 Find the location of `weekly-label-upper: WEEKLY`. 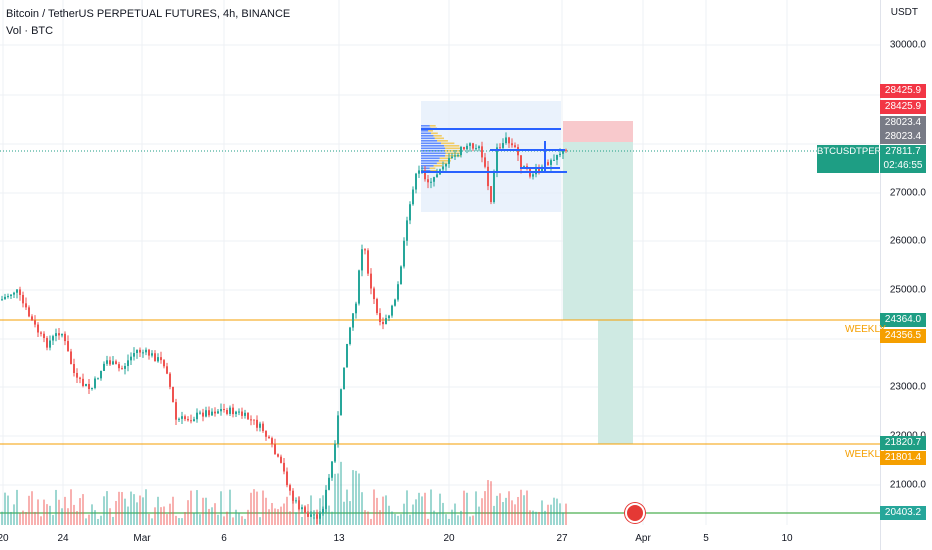

weekly-label-upper: WEEKLY is located at coordinates (865, 329).